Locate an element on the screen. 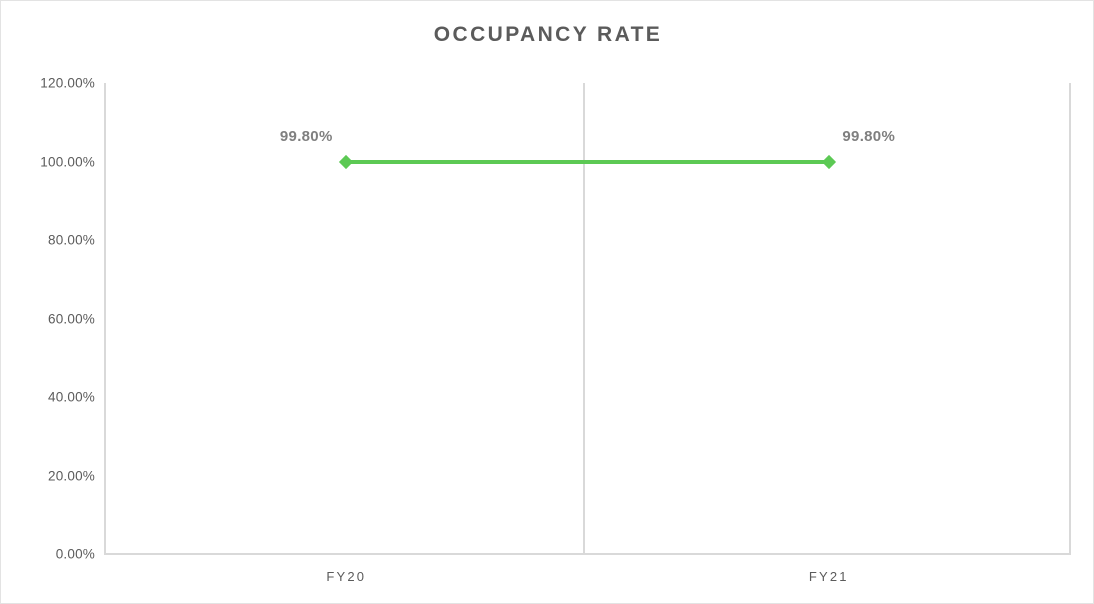 The width and height of the screenshot is (1094, 604). x-axis-tick-label: FY21 is located at coordinates (828, 576).